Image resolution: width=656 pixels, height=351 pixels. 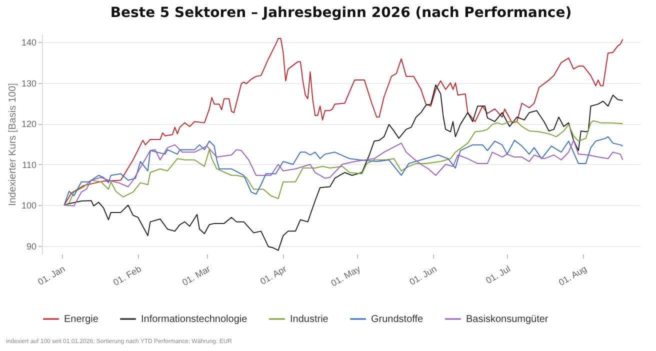 I want to click on x-tick-label: 01. Jun, so click(x=423, y=276).